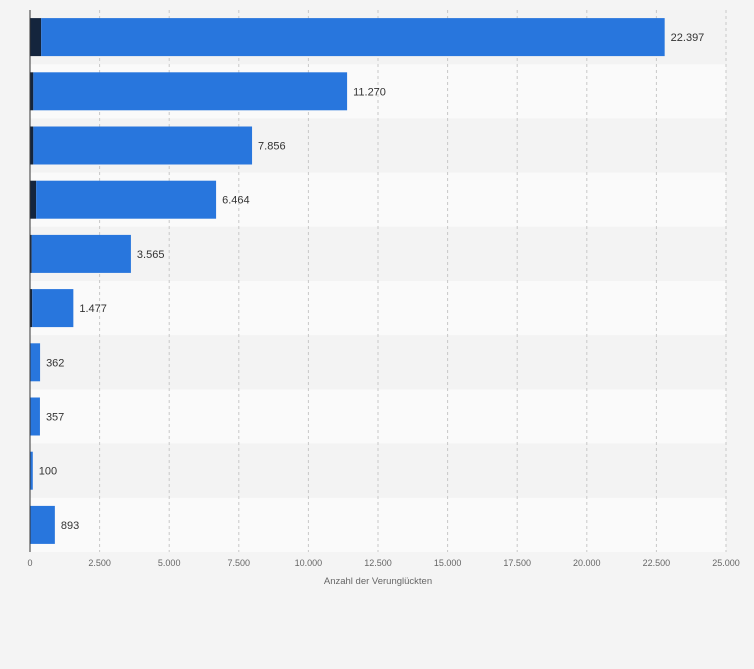 The image size is (754, 669). What do you see at coordinates (70, 526) in the screenshot?
I see `value-label: 893` at bounding box center [70, 526].